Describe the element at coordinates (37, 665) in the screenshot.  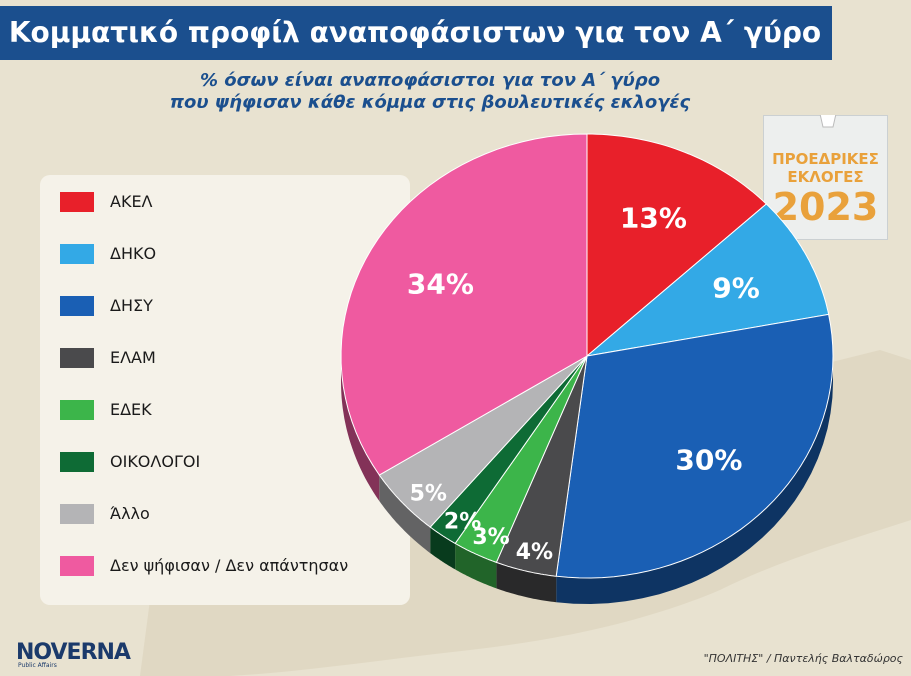
I see `logo-tagline: Public Affairs` at that location.